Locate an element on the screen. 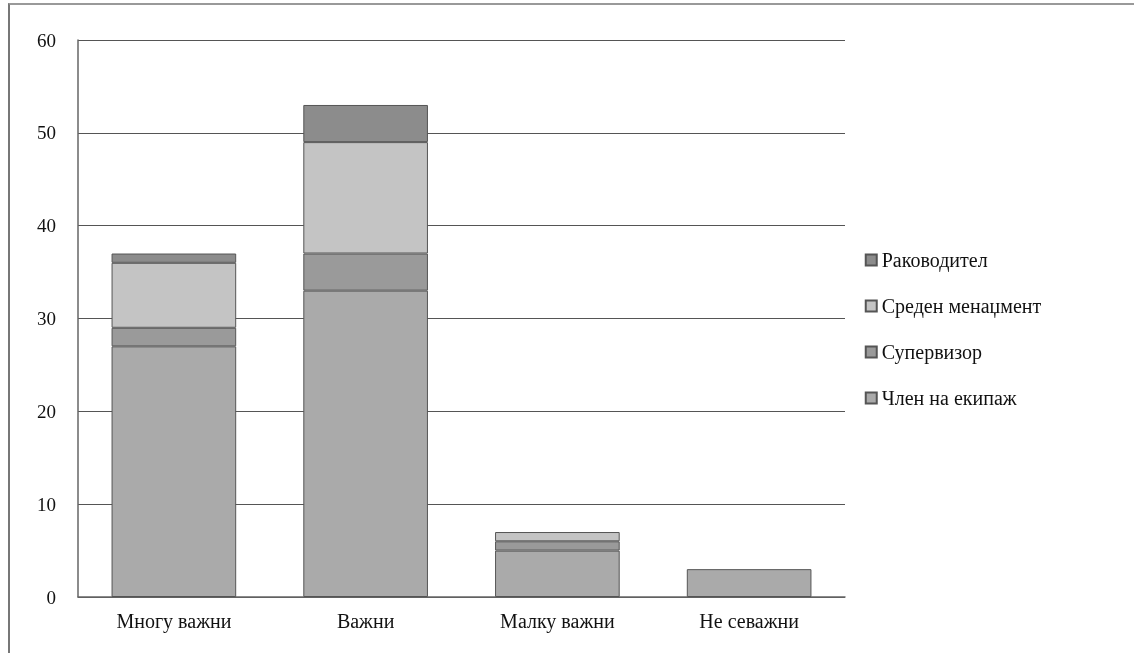  x-tick-label: Многу важни is located at coordinates (174, 621).